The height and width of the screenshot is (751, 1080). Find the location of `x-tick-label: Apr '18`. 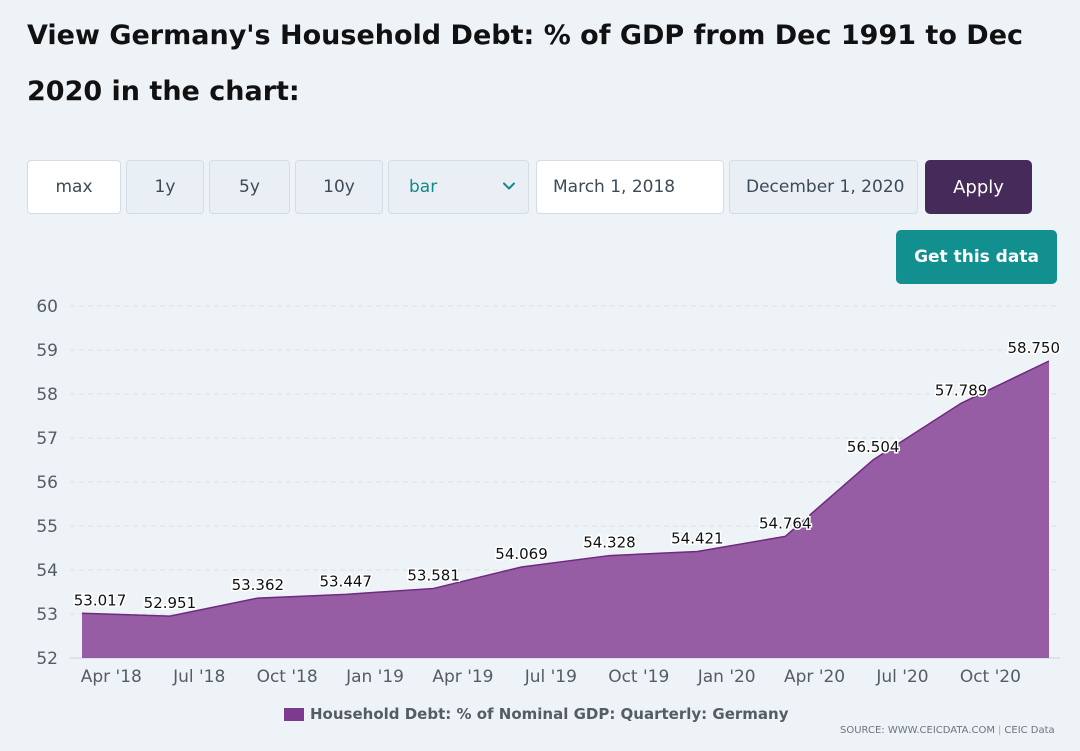

x-tick-label: Apr '18 is located at coordinates (111, 677).